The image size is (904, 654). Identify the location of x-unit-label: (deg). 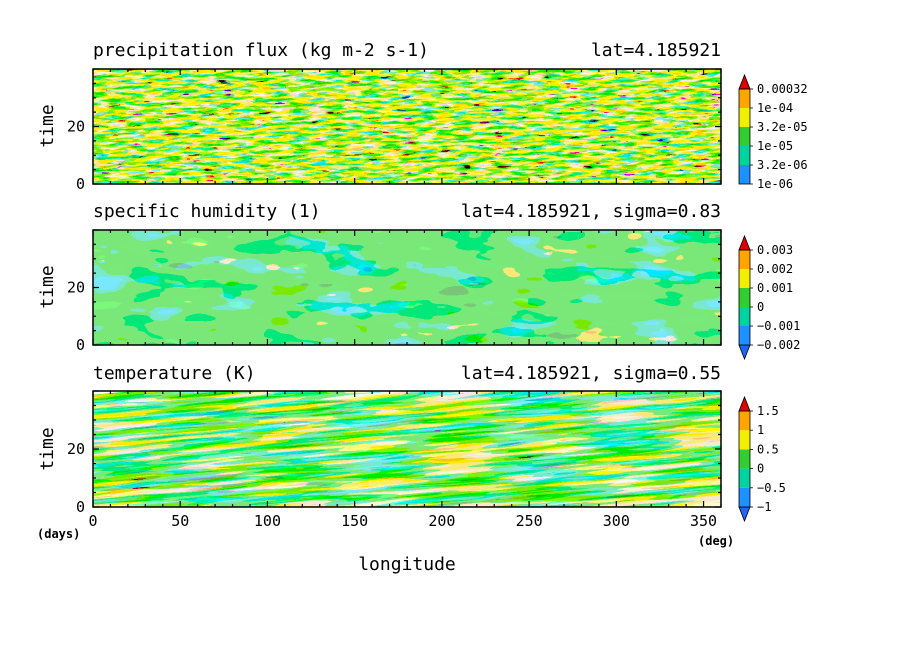
(716, 541).